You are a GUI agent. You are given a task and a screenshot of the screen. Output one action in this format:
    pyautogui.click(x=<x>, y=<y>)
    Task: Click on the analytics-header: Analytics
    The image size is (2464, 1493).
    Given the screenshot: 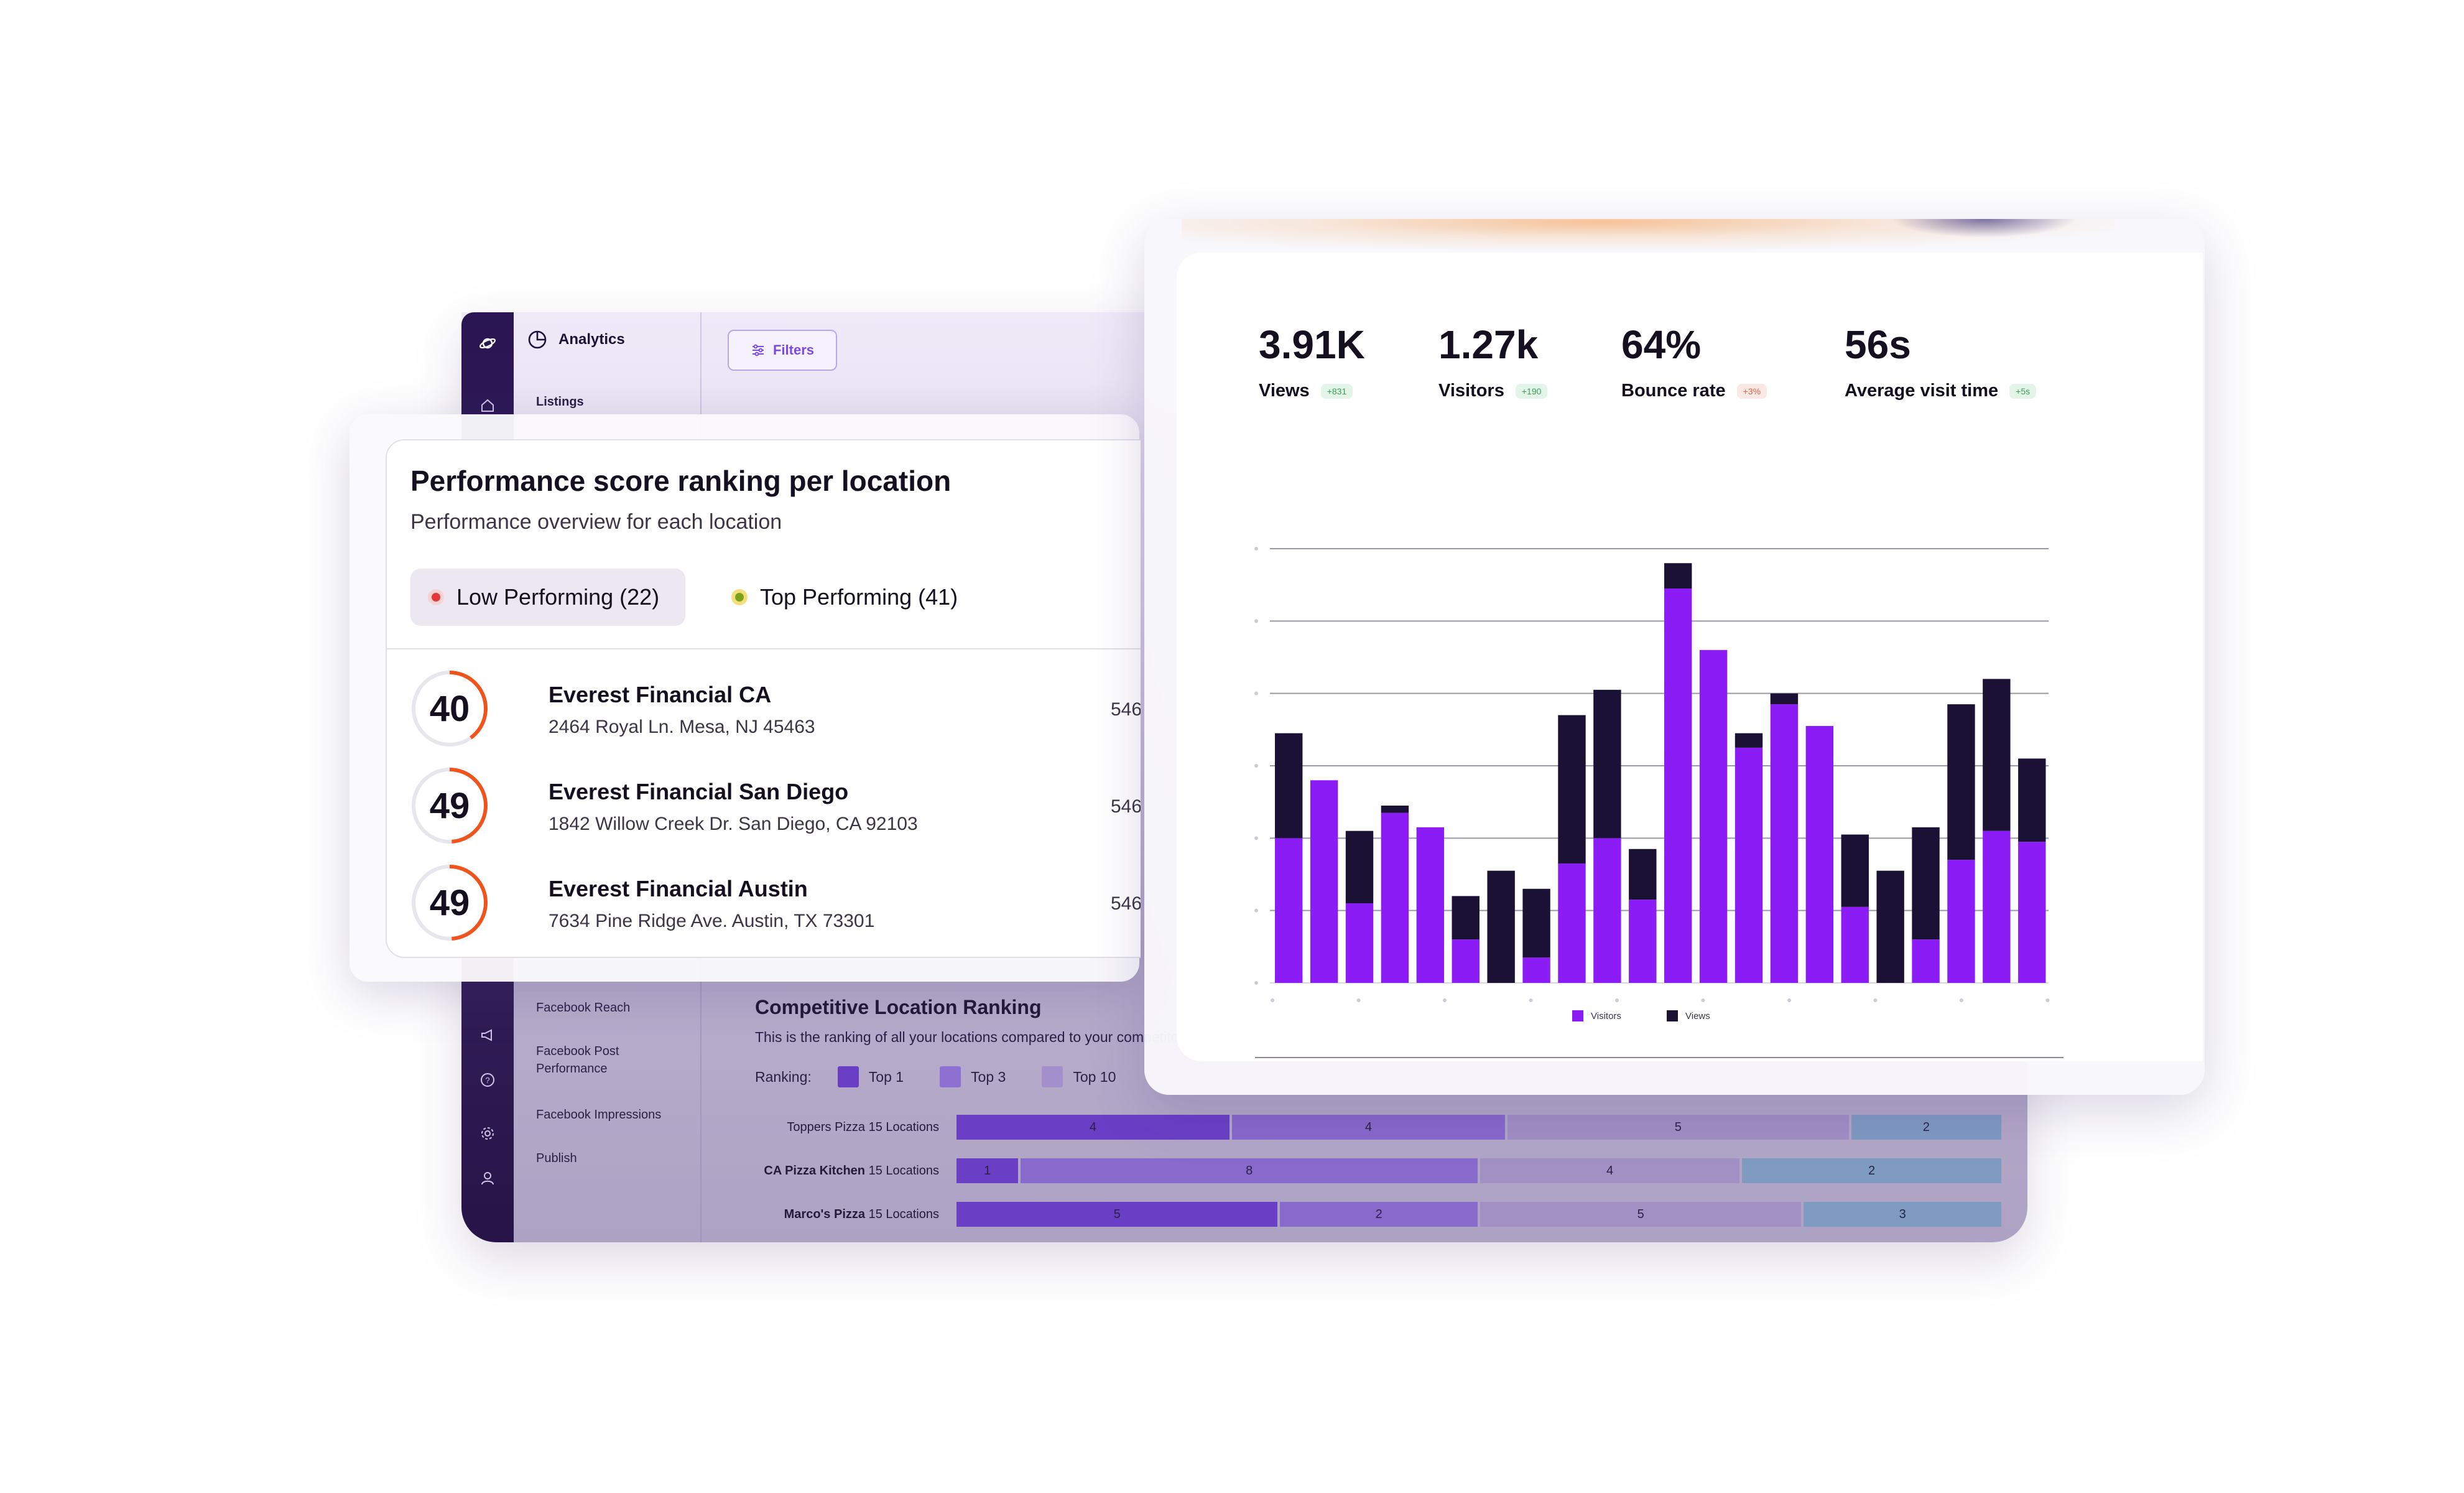 What is the action you would take?
    pyautogui.click(x=575, y=339)
    